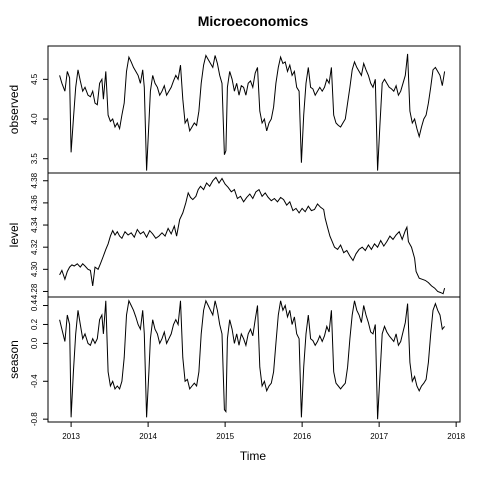 This screenshot has height=480, width=480. What do you see at coordinates (148, 436) in the screenshot?
I see `x-tick-label: 2014` at bounding box center [148, 436].